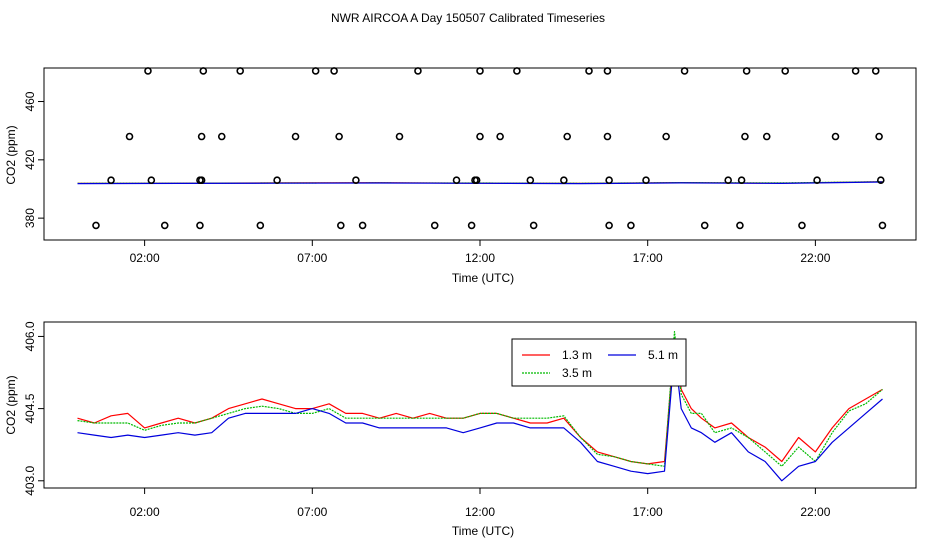 The height and width of the screenshot is (540, 936). I want to click on legend: 1.3 m 5.1 m 3.5 m, so click(599, 362).